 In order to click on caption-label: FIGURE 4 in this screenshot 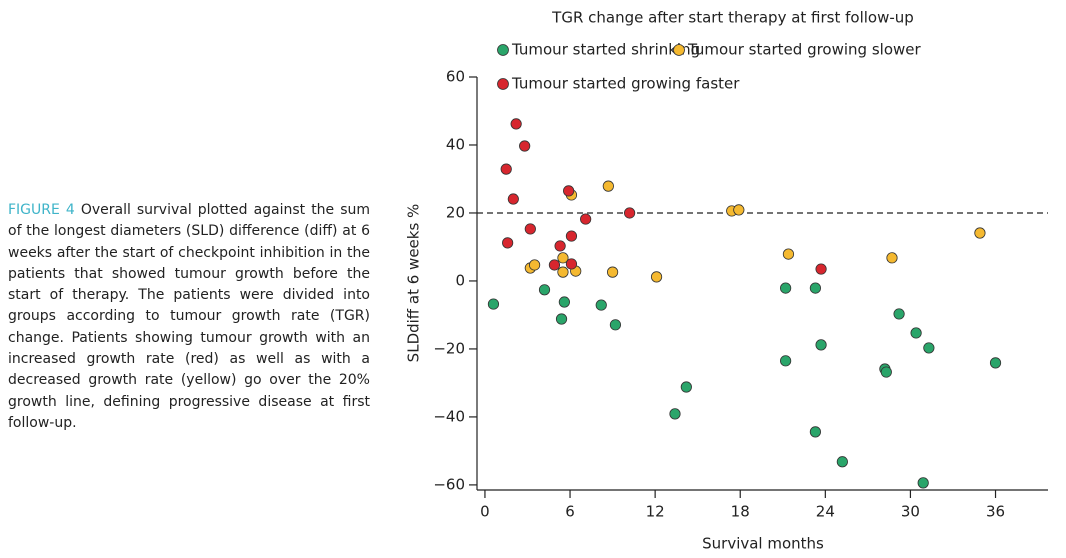, I will do `click(41, 210)`.